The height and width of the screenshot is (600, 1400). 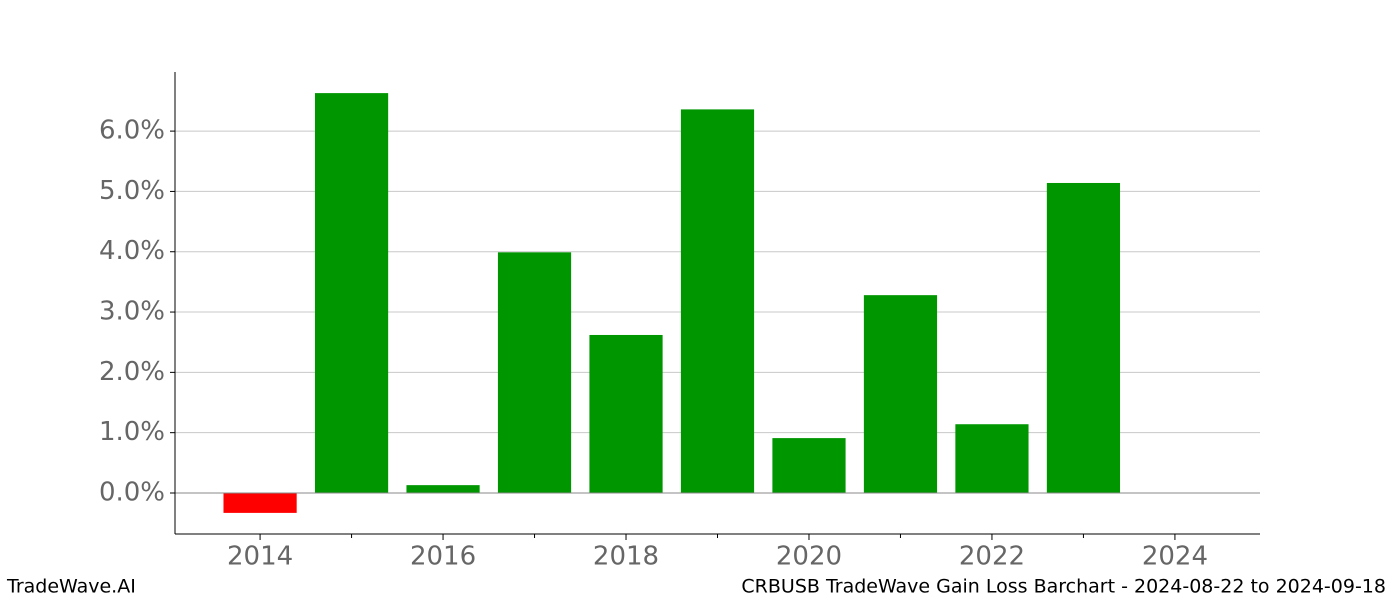 What do you see at coordinates (132, 131) in the screenshot?
I see `y-tick-label: 6.0%` at bounding box center [132, 131].